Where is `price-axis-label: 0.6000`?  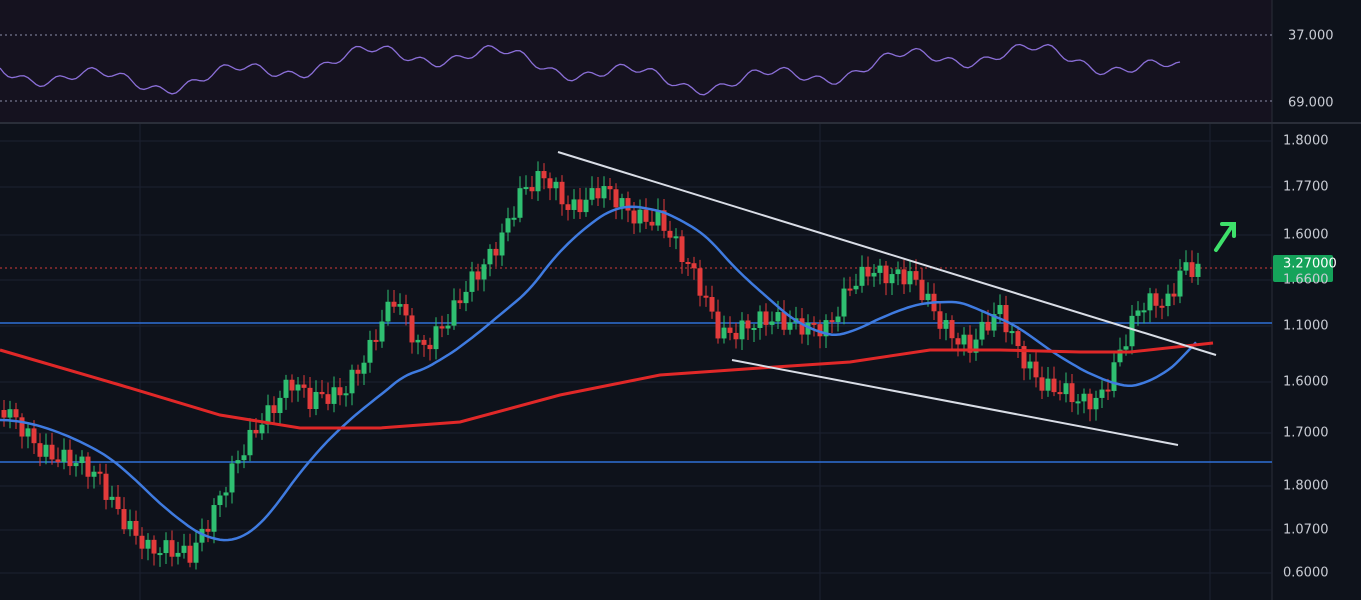
price-axis-label: 0.6000 is located at coordinates (1306, 573).